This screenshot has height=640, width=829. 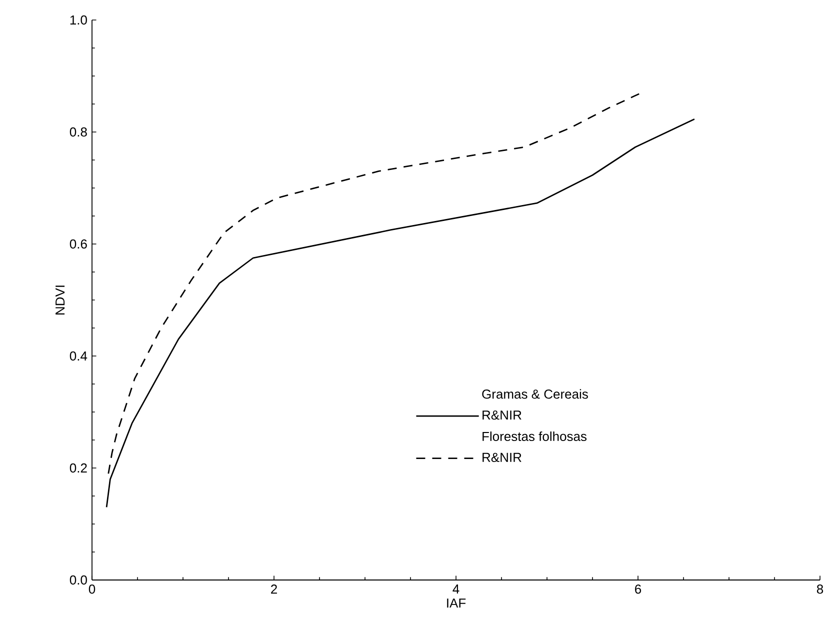 I want to click on x-tick-label: 2, so click(x=274, y=589).